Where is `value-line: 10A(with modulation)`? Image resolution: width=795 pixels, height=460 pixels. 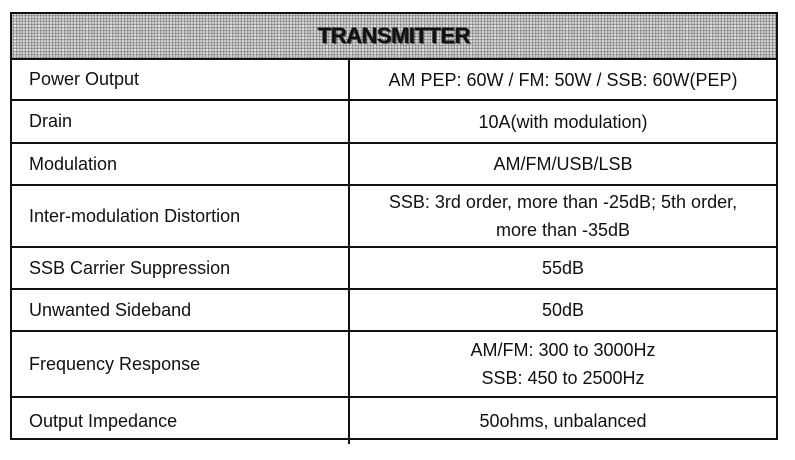 value-line: 10A(with modulation) is located at coordinates (563, 121).